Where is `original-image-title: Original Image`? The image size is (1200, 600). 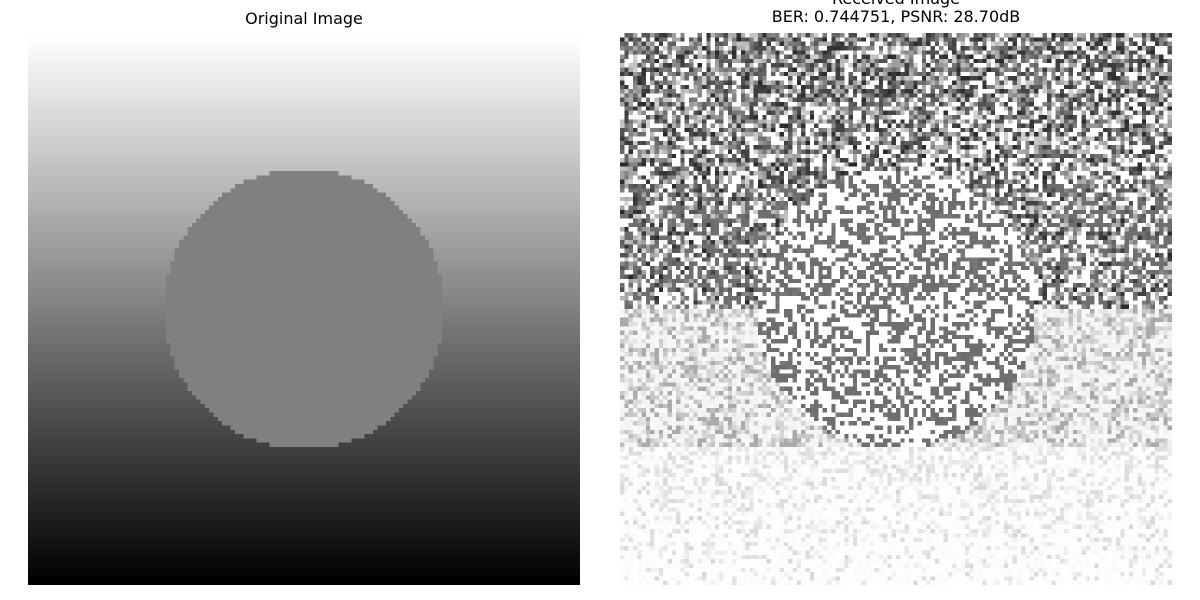
original-image-title: Original Image is located at coordinates (304, 18).